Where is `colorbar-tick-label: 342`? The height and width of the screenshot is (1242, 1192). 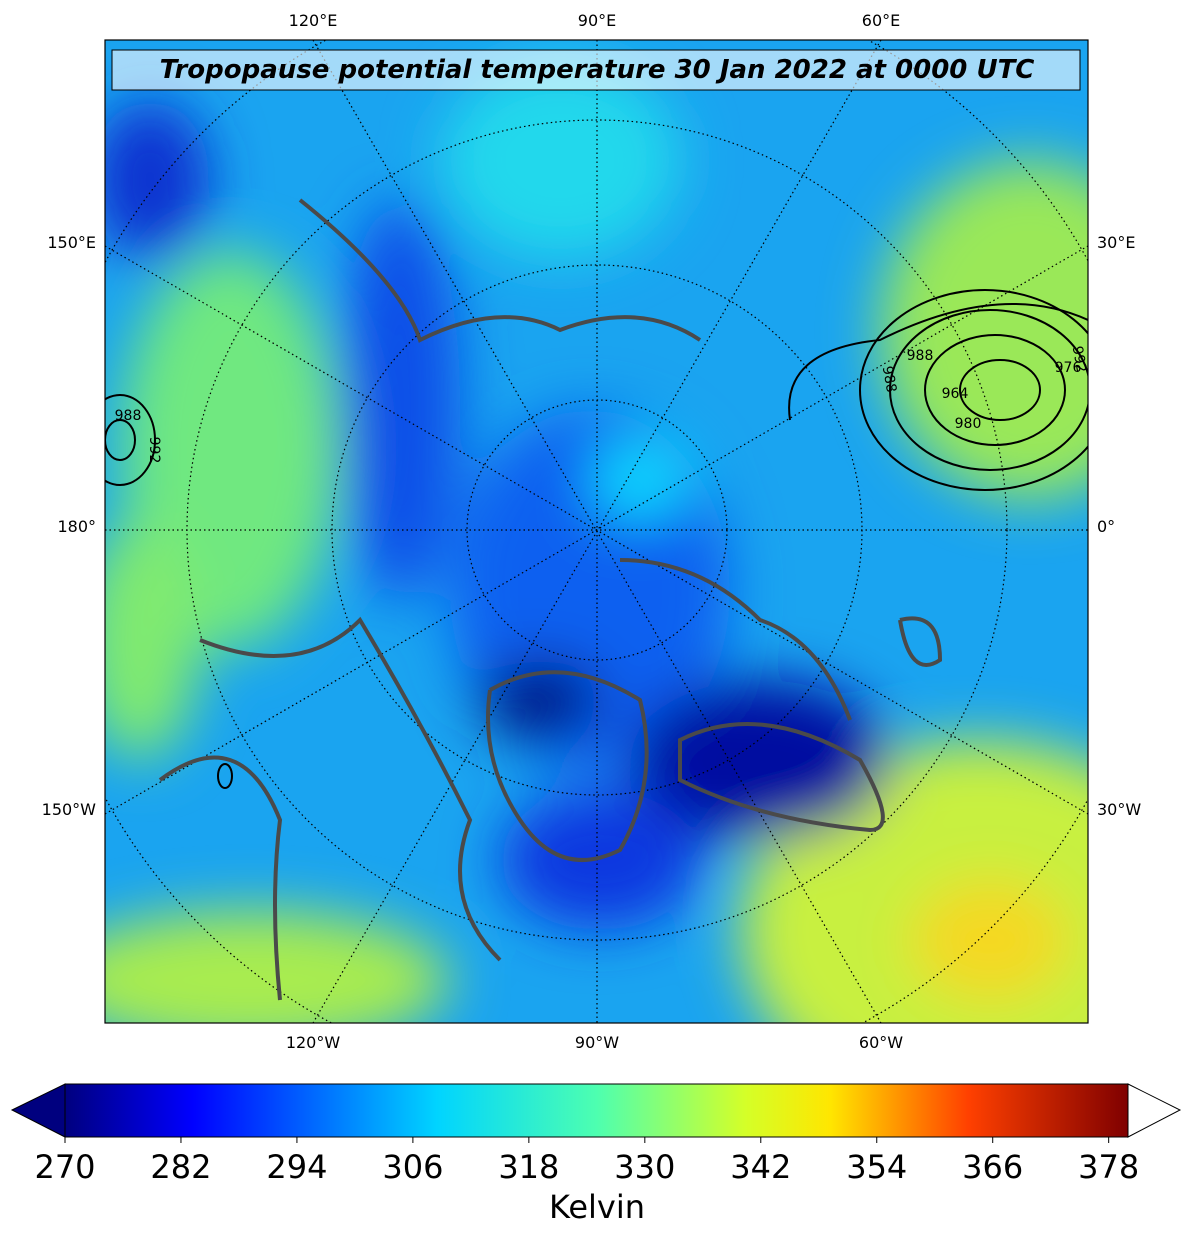 colorbar-tick-label: 342 is located at coordinates (760, 1167).